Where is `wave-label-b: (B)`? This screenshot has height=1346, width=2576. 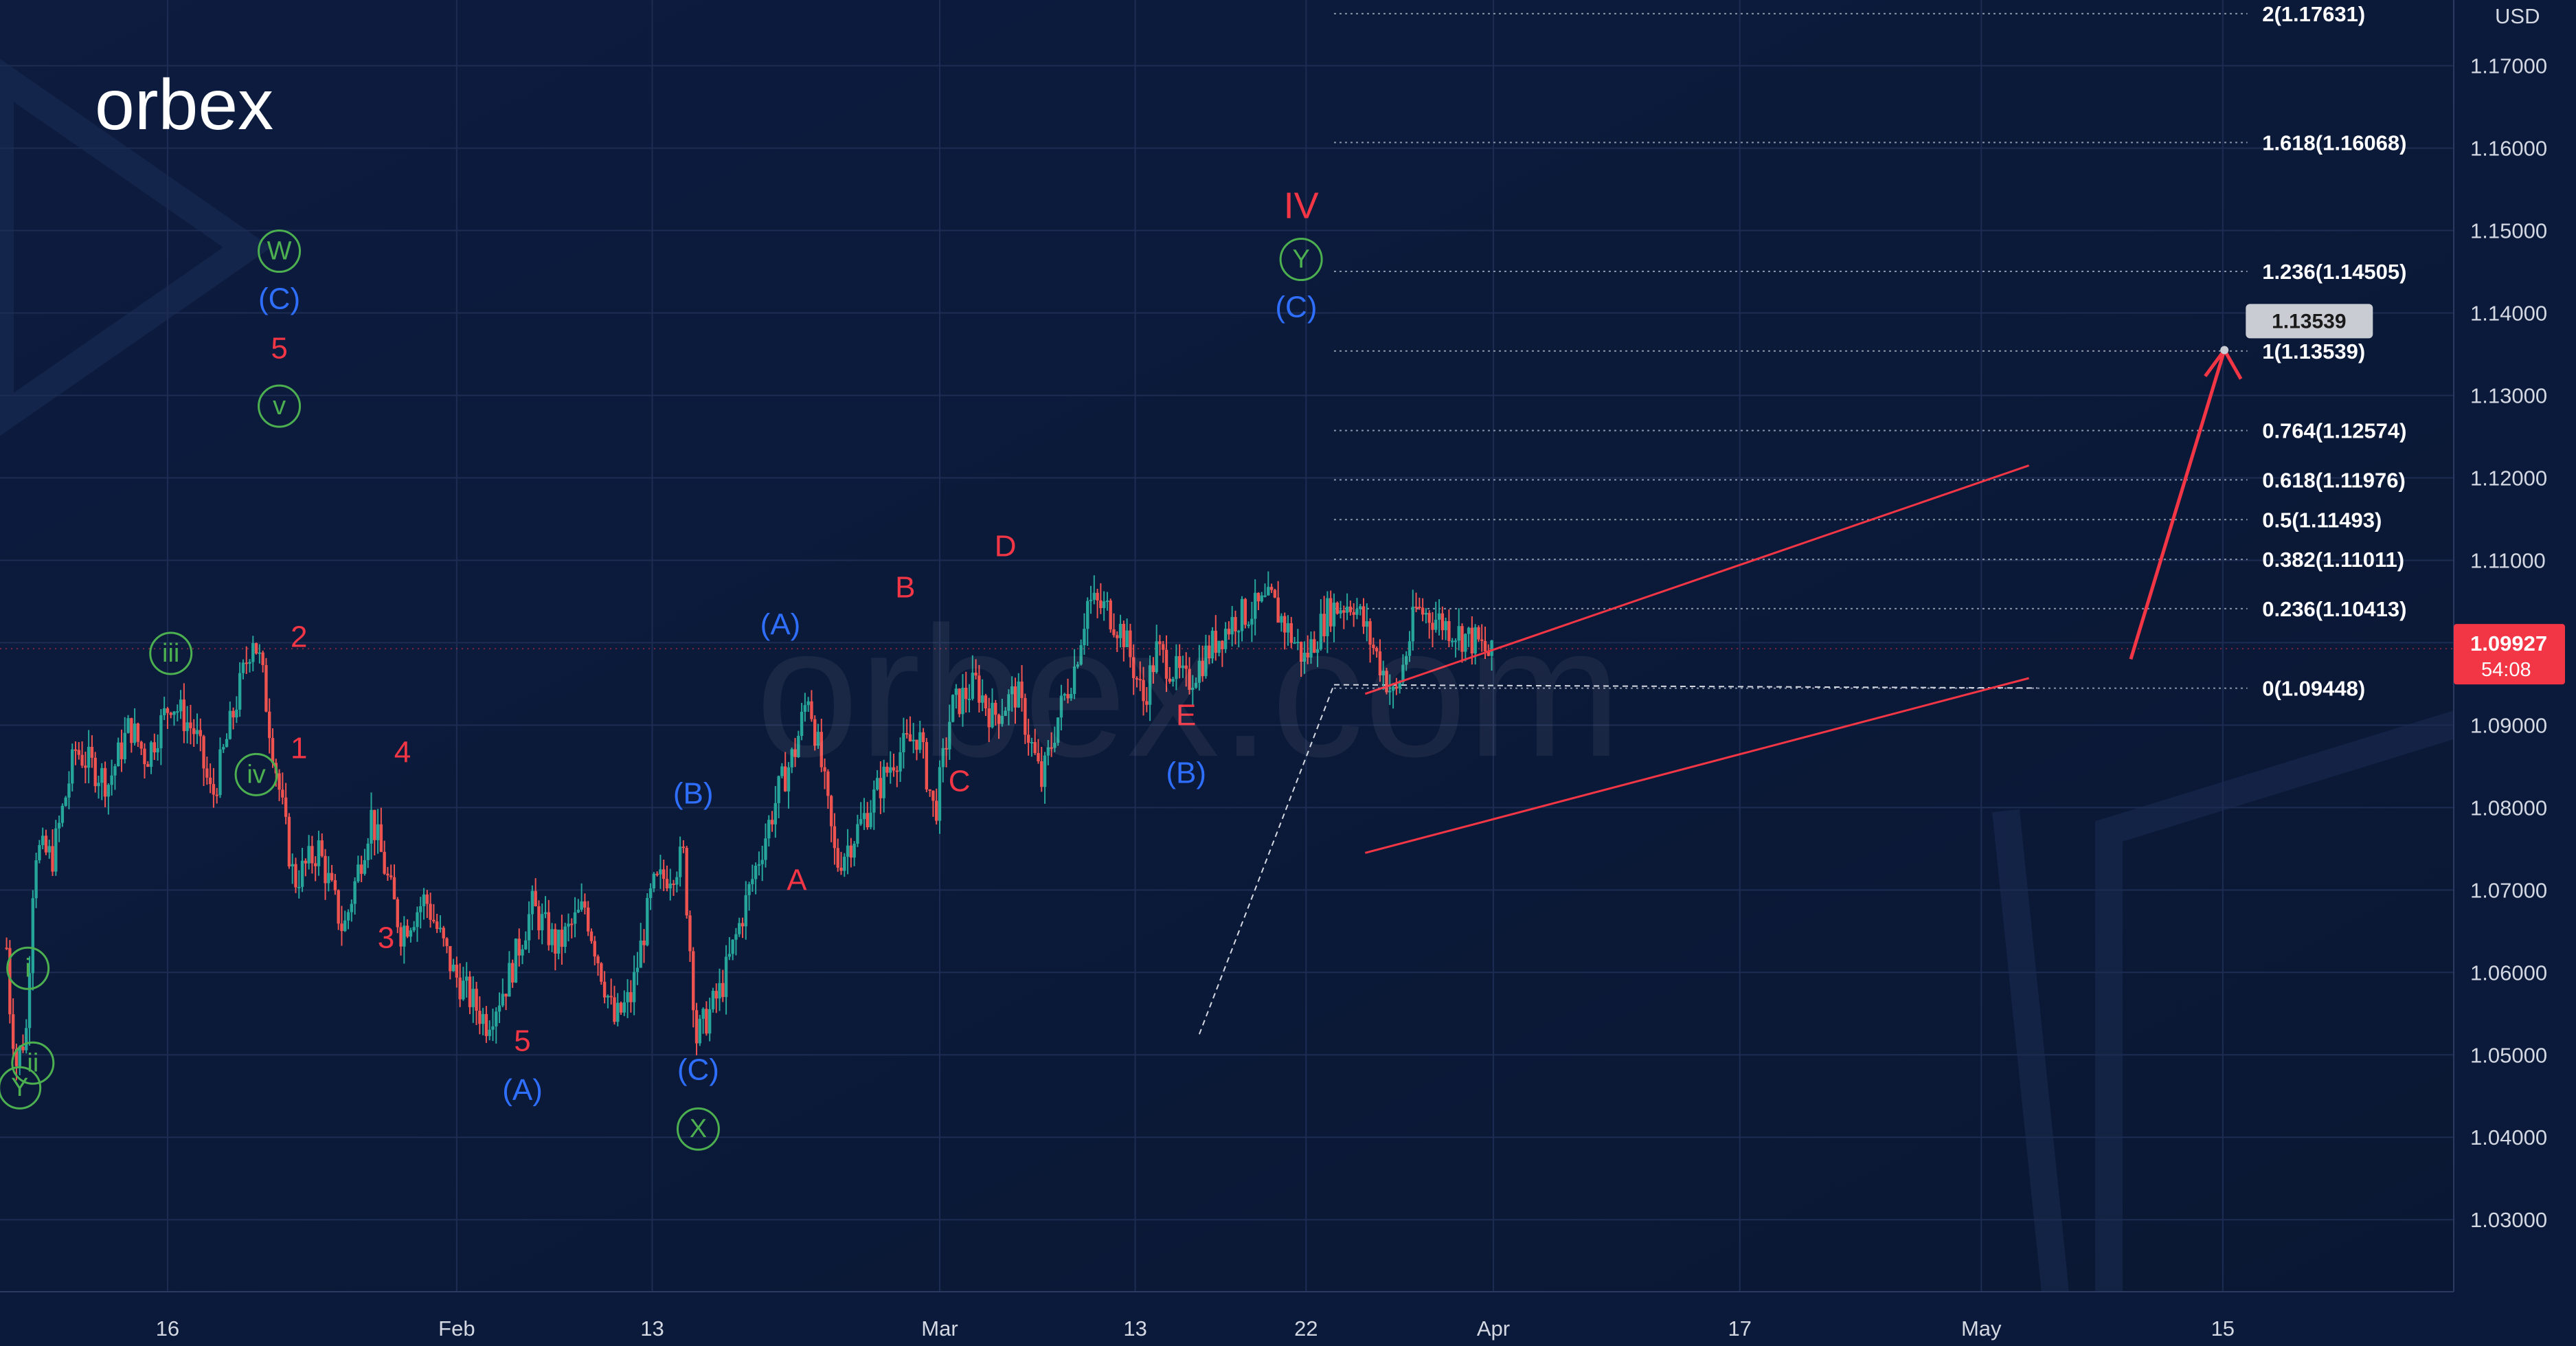 wave-label-b: (B) is located at coordinates (1186, 772).